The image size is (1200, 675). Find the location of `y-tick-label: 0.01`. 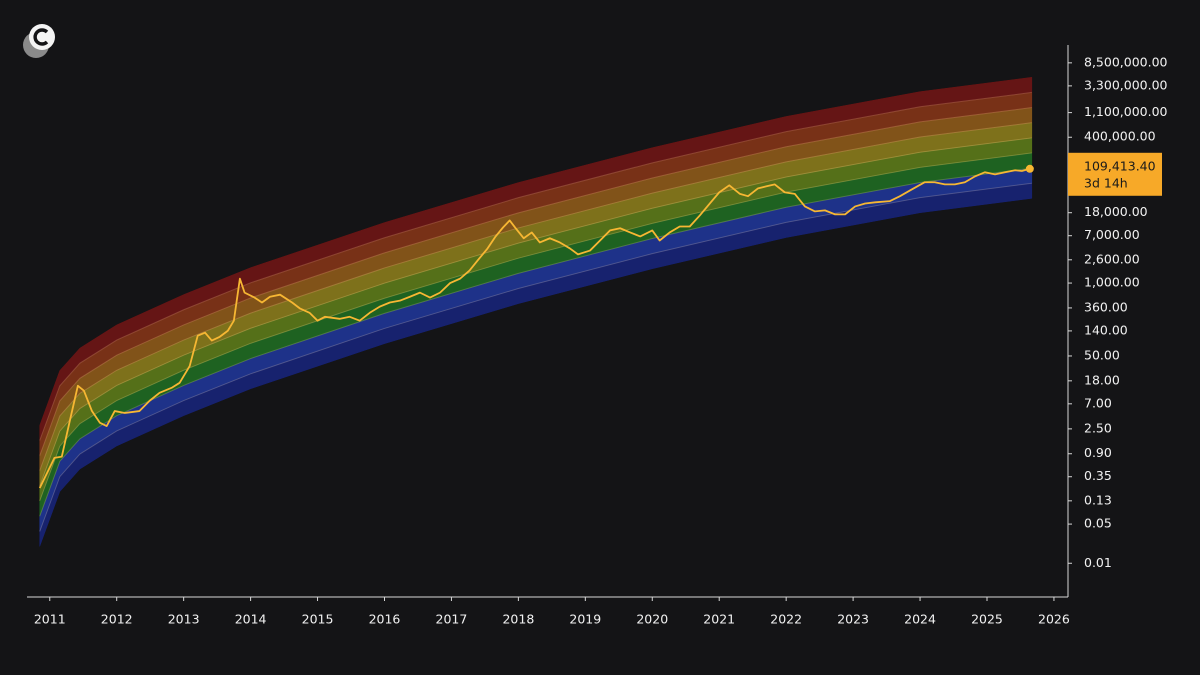

y-tick-label: 0.01 is located at coordinates (1098, 562).